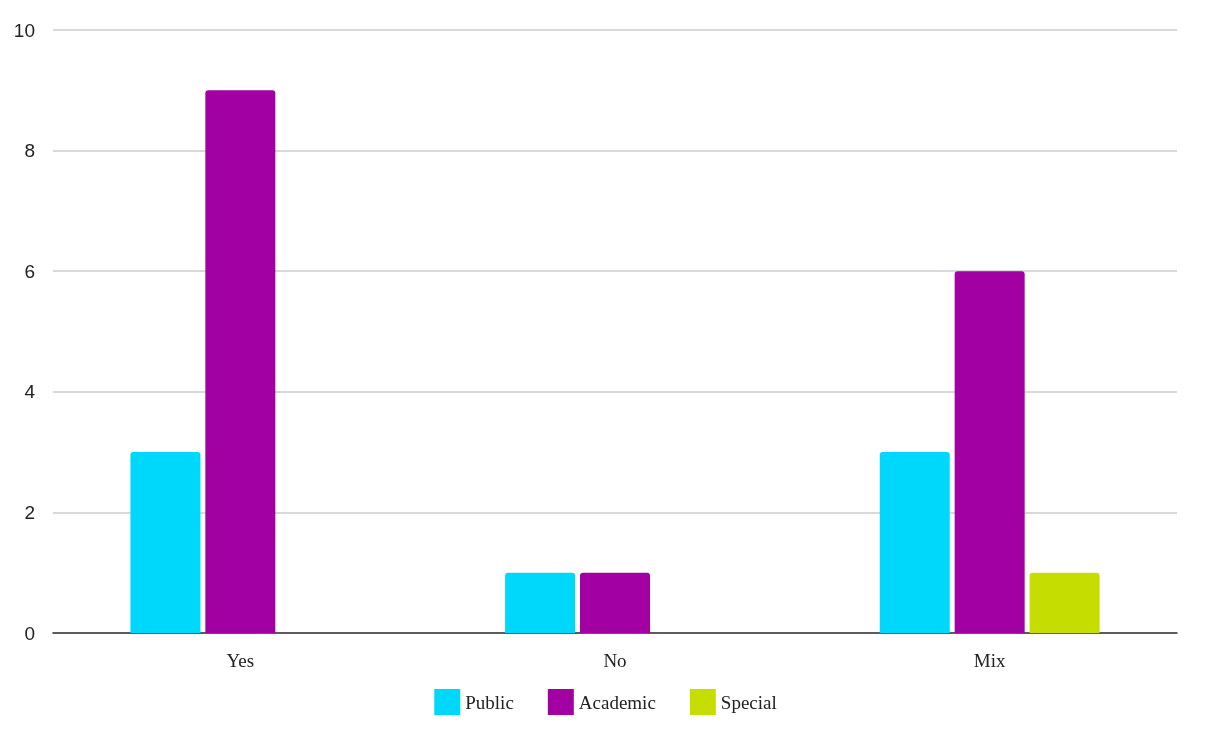  I want to click on x-tick-label: No, so click(615, 660).